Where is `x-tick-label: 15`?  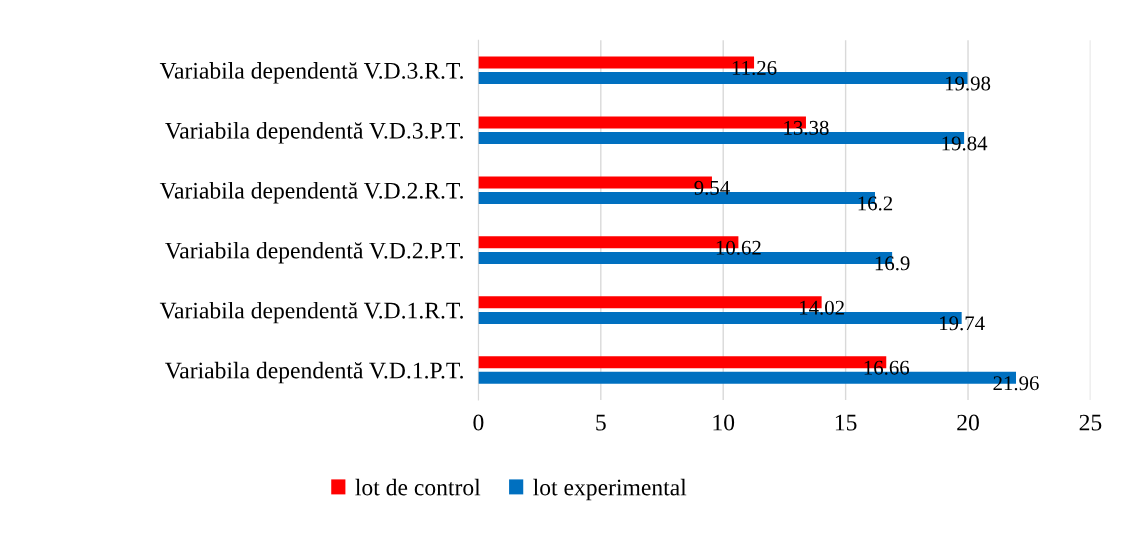
x-tick-label: 15 is located at coordinates (846, 422).